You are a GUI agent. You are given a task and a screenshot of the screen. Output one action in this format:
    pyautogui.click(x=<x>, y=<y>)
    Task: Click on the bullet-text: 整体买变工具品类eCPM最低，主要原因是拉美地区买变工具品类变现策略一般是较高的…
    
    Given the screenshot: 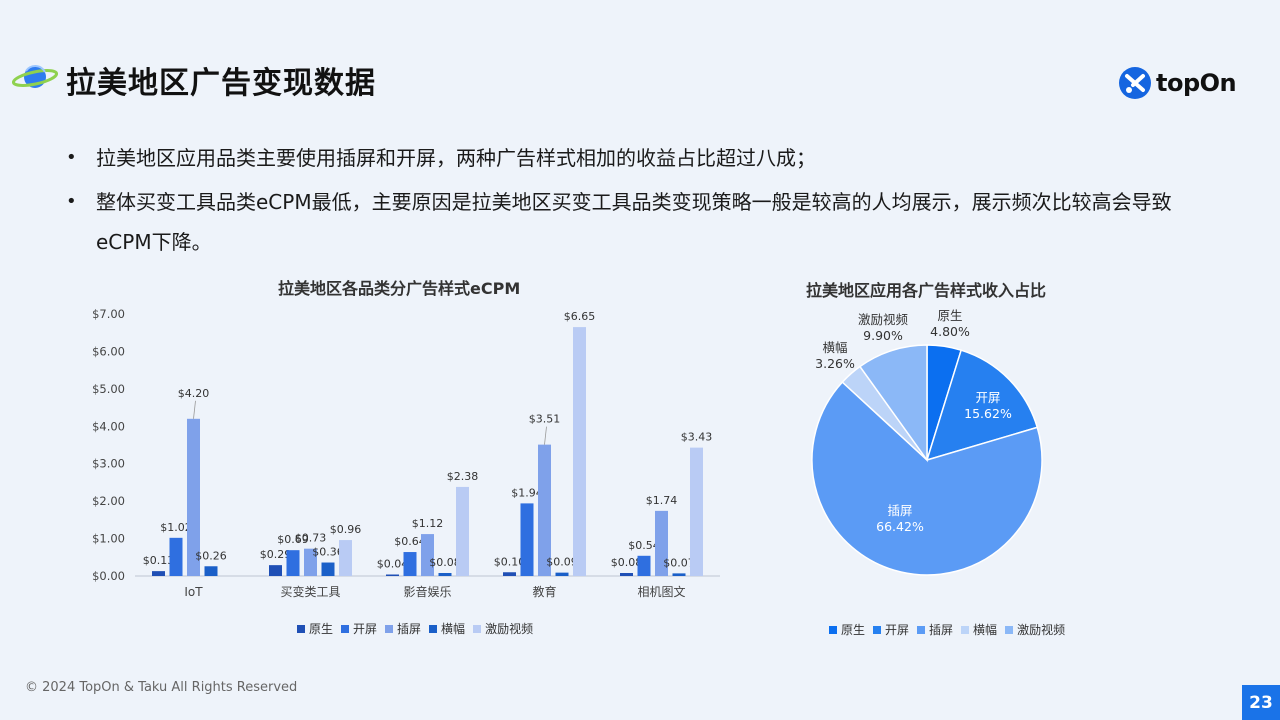 What is the action you would take?
    pyautogui.click(x=634, y=222)
    